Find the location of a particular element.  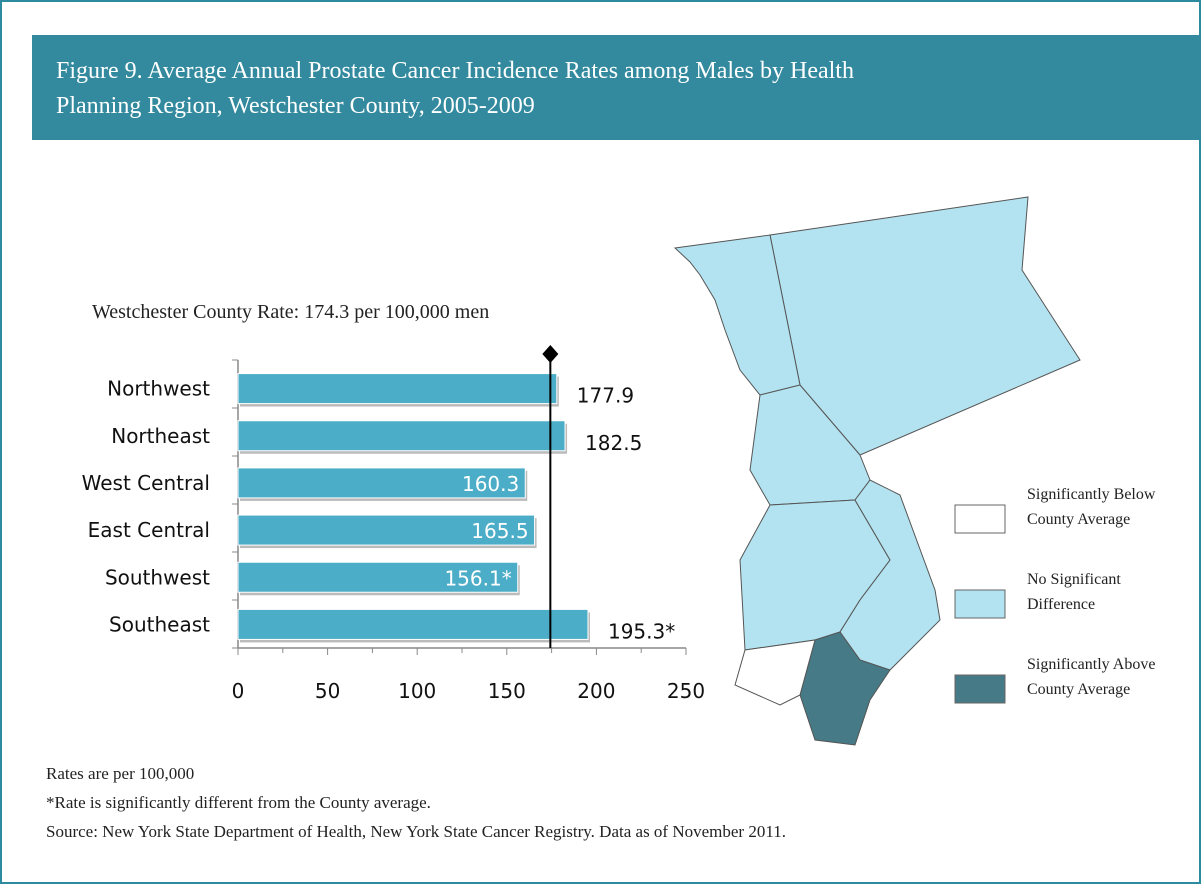

reference-marker is located at coordinates (550, 354).